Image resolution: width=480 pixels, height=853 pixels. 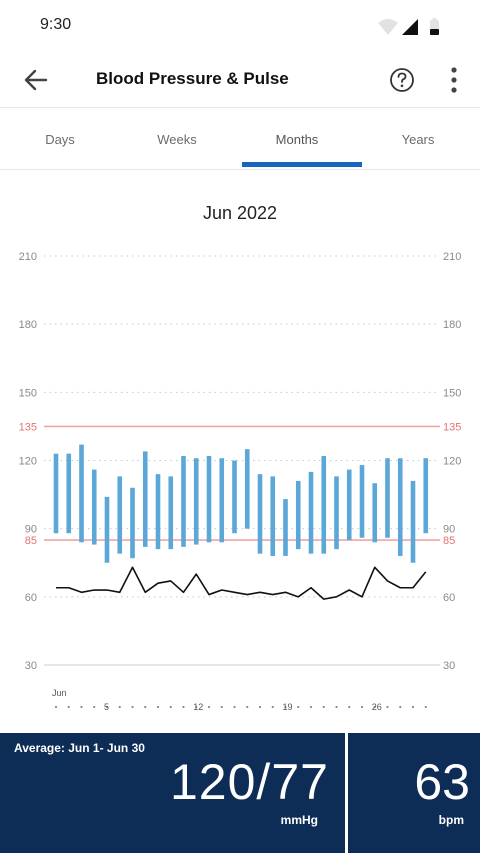 I want to click on y-tick-label-left: 30, so click(x=31, y=666).